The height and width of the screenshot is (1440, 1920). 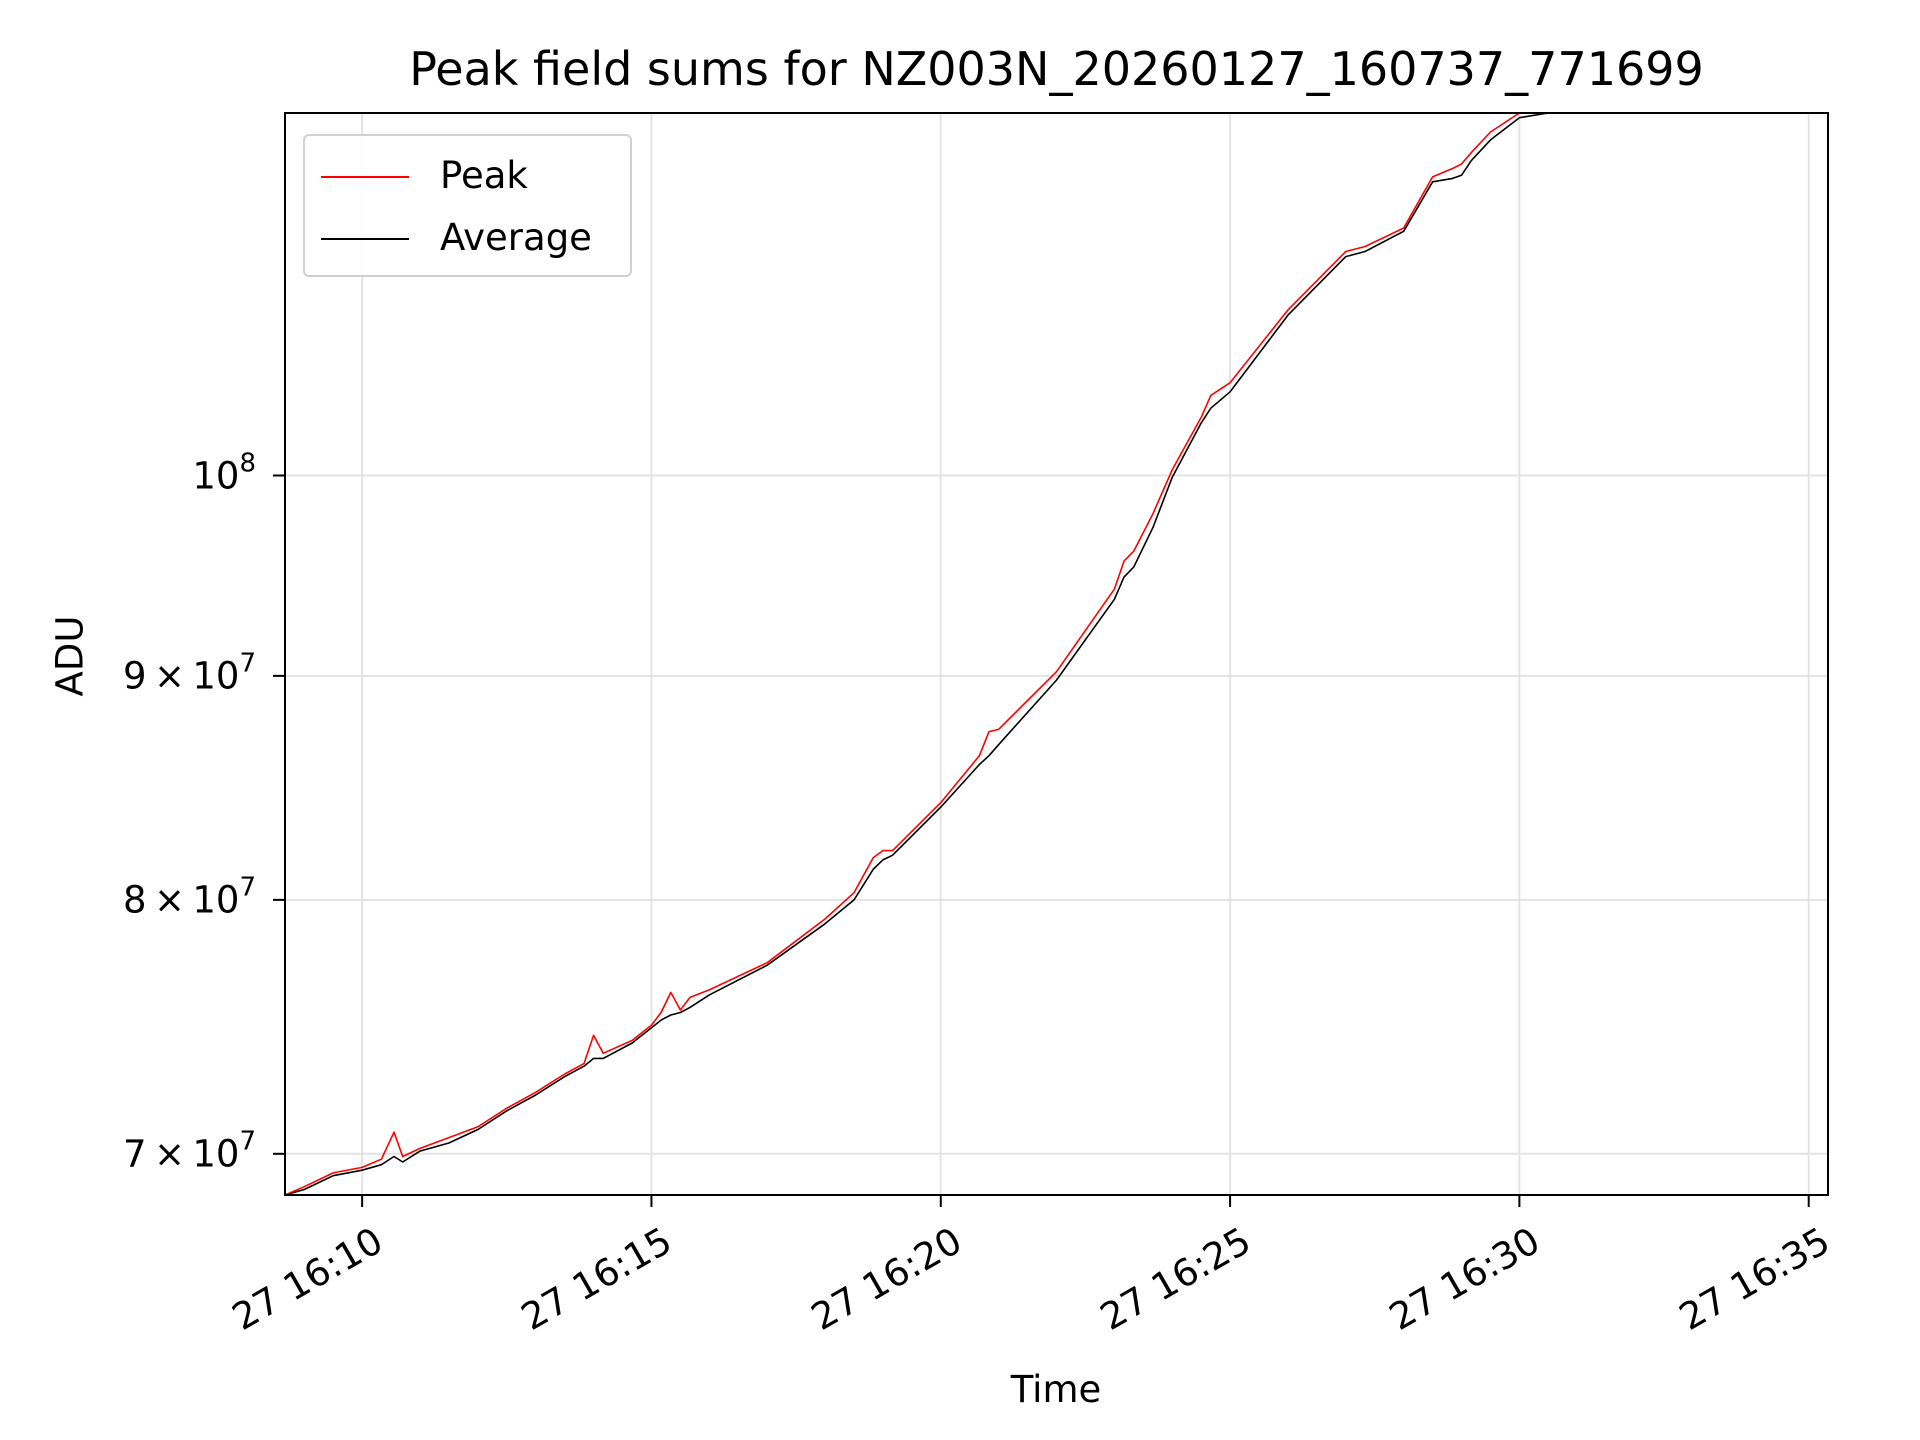 I want to click on x-axis-label: Time, so click(x=1056, y=1389).